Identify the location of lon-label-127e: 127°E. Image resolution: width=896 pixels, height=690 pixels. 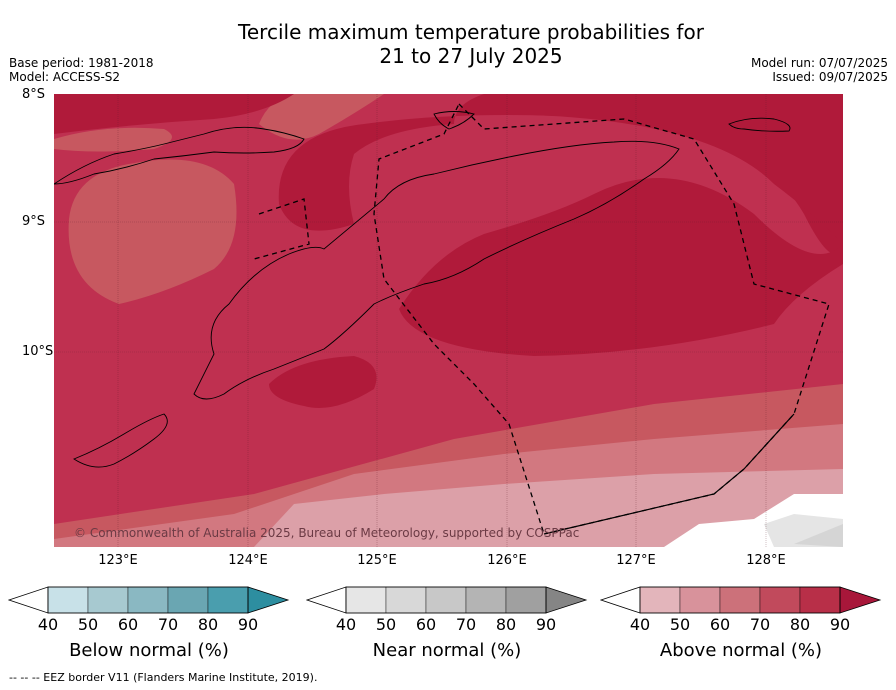
(636, 560).